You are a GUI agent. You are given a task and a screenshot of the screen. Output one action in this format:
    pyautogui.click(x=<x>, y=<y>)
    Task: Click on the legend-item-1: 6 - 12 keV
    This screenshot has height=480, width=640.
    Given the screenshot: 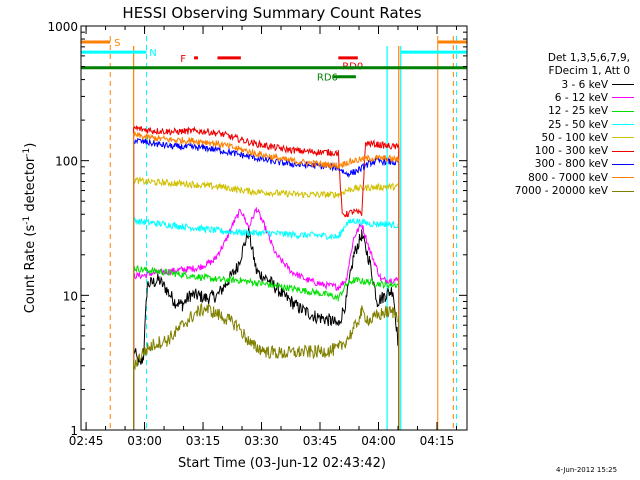 What is the action you would take?
    pyautogui.click(x=556, y=97)
    